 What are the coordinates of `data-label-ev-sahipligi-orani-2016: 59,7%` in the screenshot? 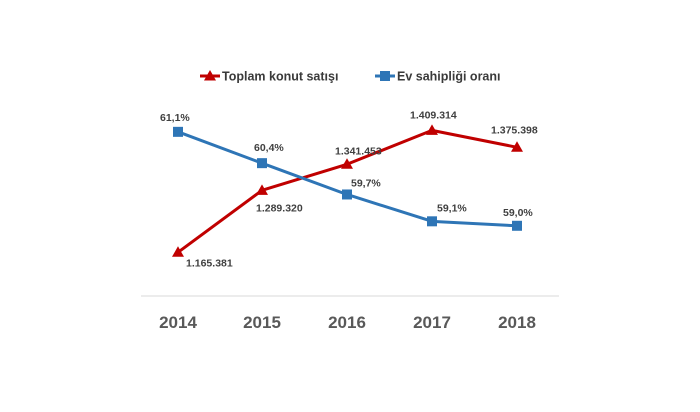 It's located at (366, 183).